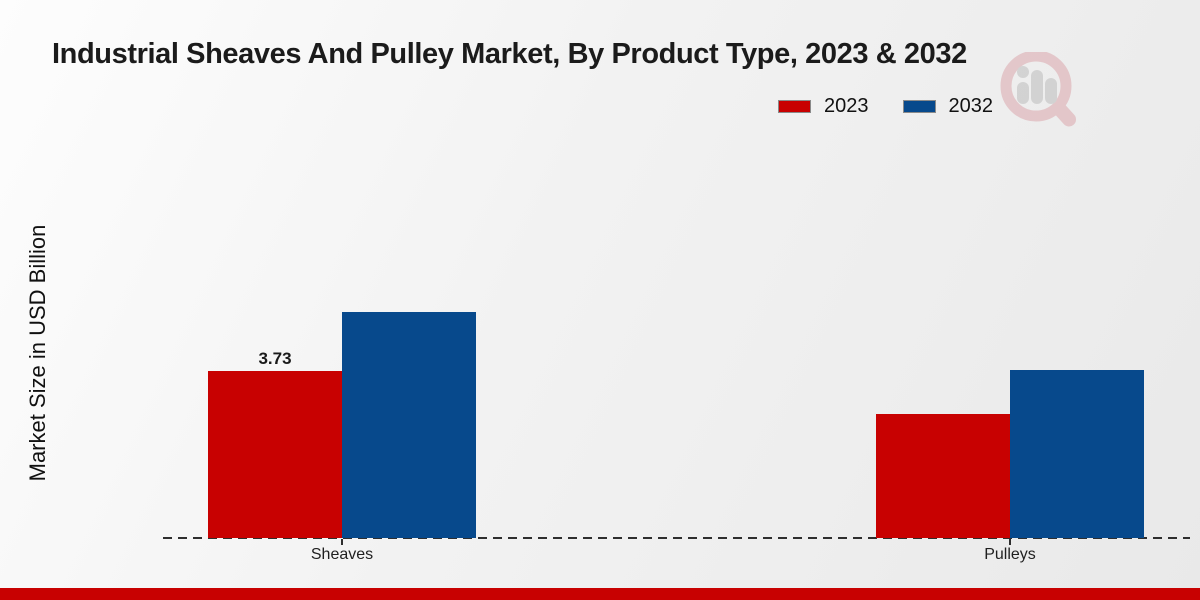 The height and width of the screenshot is (600, 1200). What do you see at coordinates (342, 554) in the screenshot?
I see `x-category-label-sheaves: Sheaves` at bounding box center [342, 554].